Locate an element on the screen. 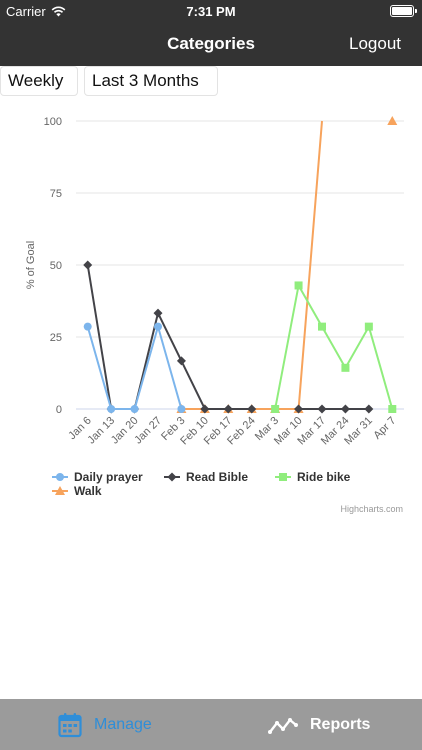 This screenshot has height=750, width=422. calendar-icon is located at coordinates (70, 724).